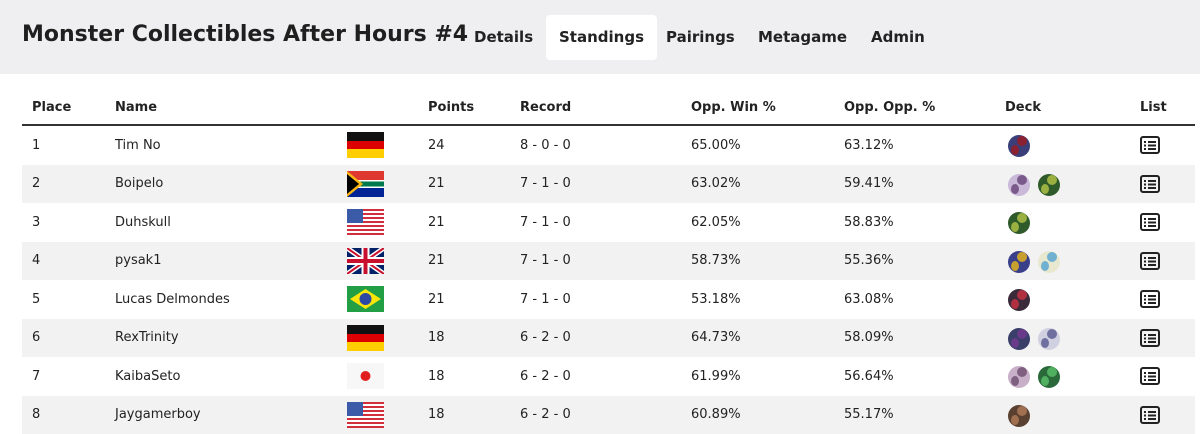 This screenshot has height=434, width=1200. What do you see at coordinates (716, 261) in the screenshot?
I see `opp-win-pct: 58.73%` at bounding box center [716, 261].